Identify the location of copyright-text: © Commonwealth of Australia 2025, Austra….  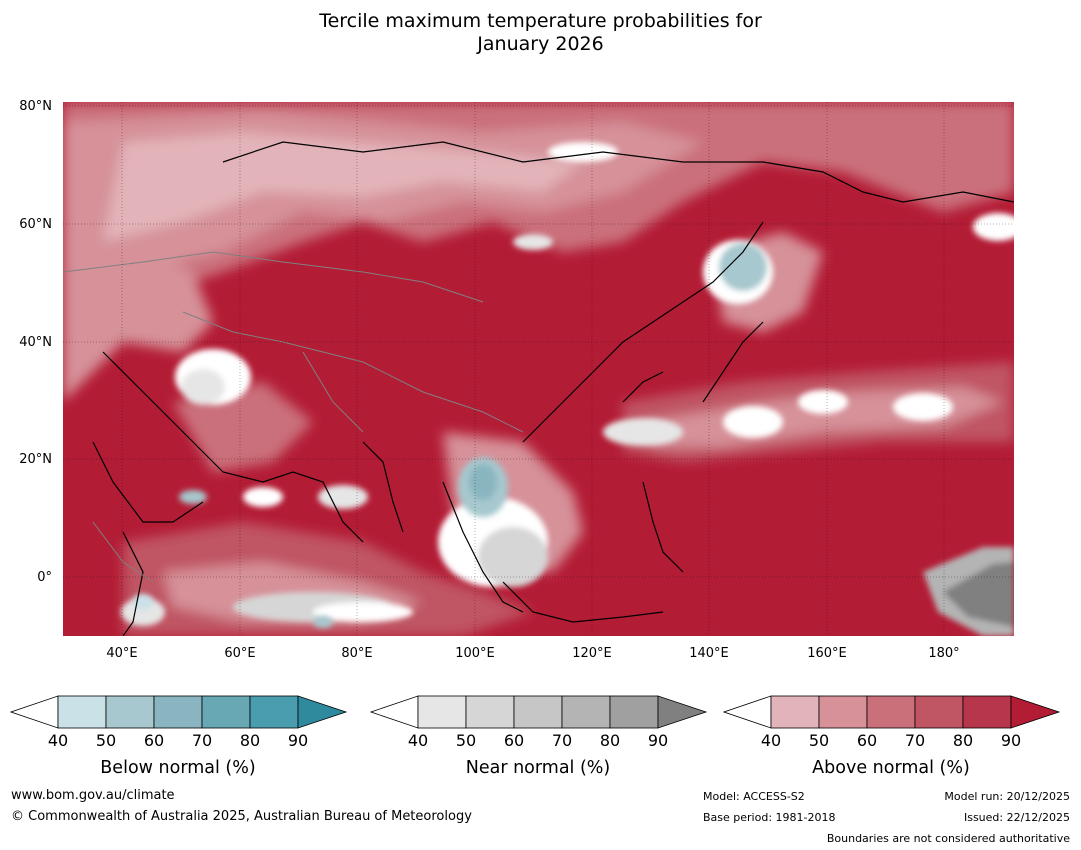
(241, 816).